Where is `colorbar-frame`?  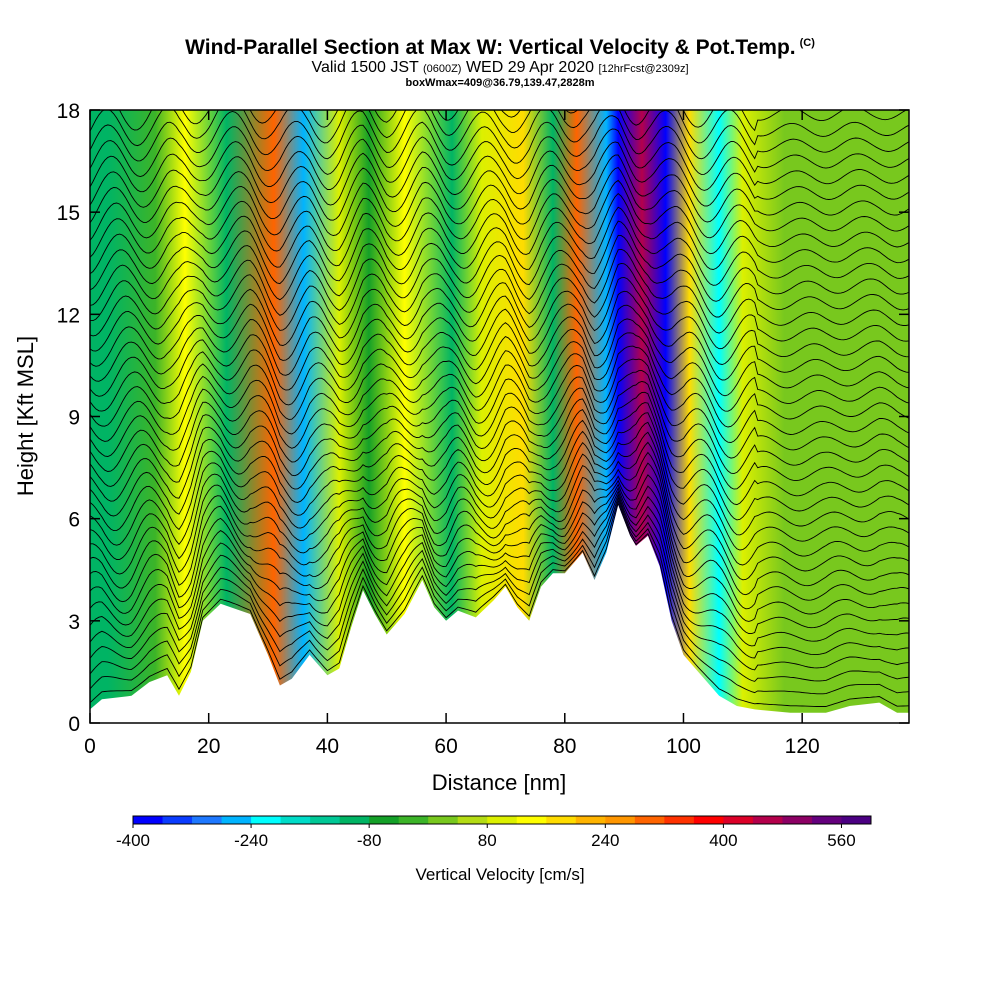 colorbar-frame is located at coordinates (502, 820).